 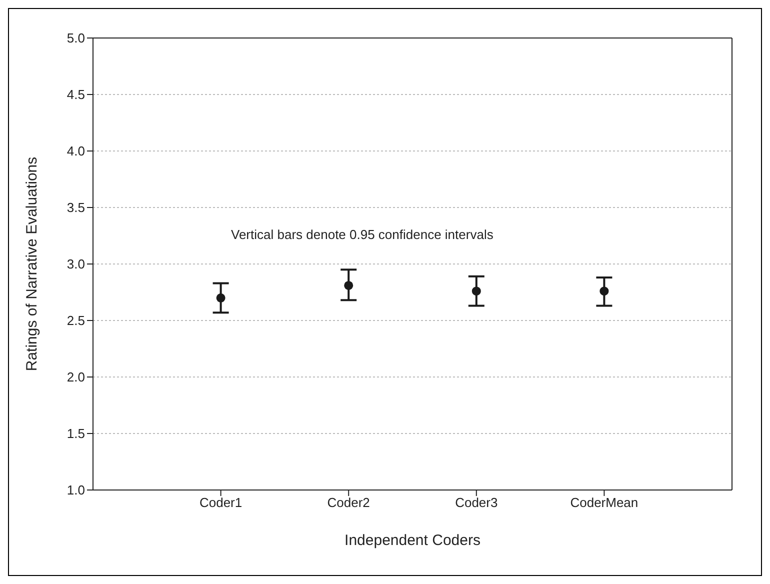 I want to click on x-tick-label: Coder1, so click(x=220, y=502).